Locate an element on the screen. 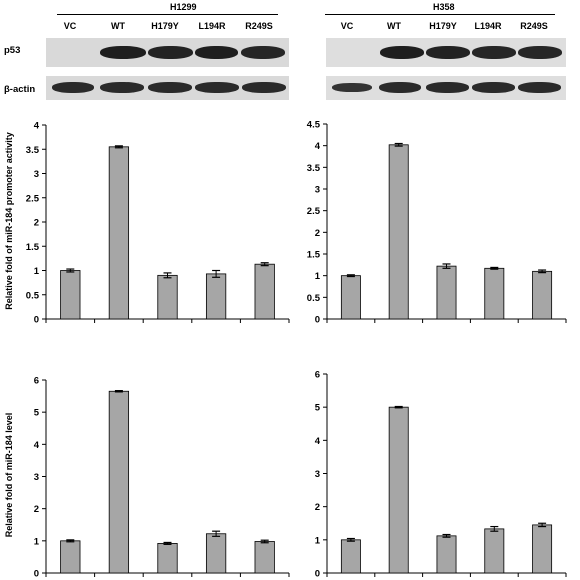  blot-title-right: H358 is located at coordinates (444, 7).